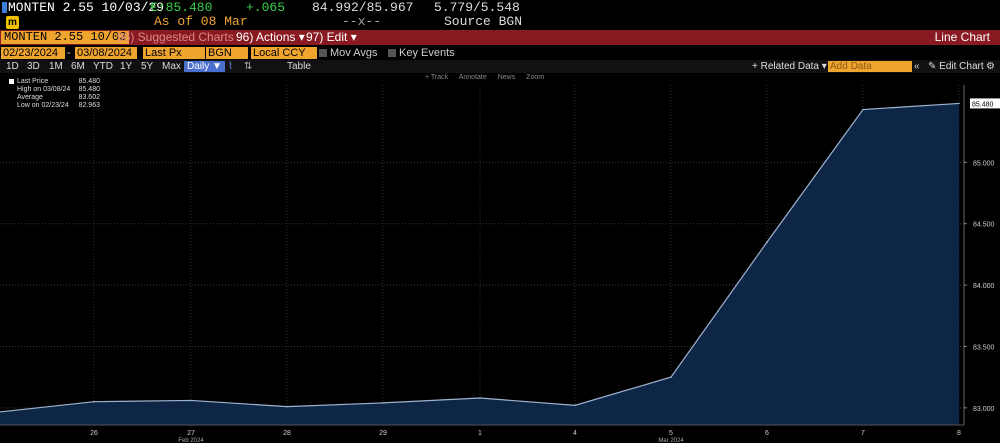  What do you see at coordinates (89, 105) in the screenshot?
I see `legend-value: 82.963` at bounding box center [89, 105].